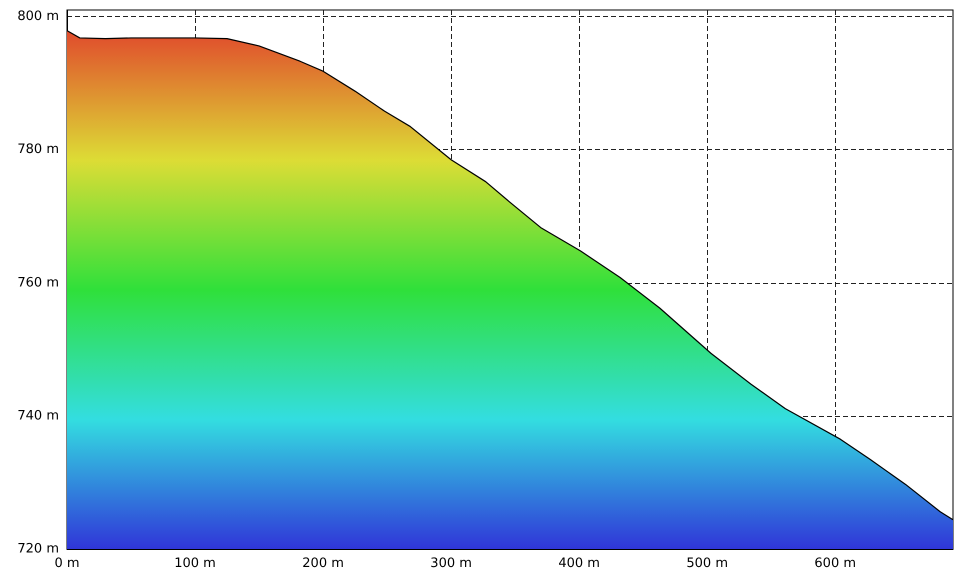  I want to click on x-tick-label: 300 m, so click(451, 563).